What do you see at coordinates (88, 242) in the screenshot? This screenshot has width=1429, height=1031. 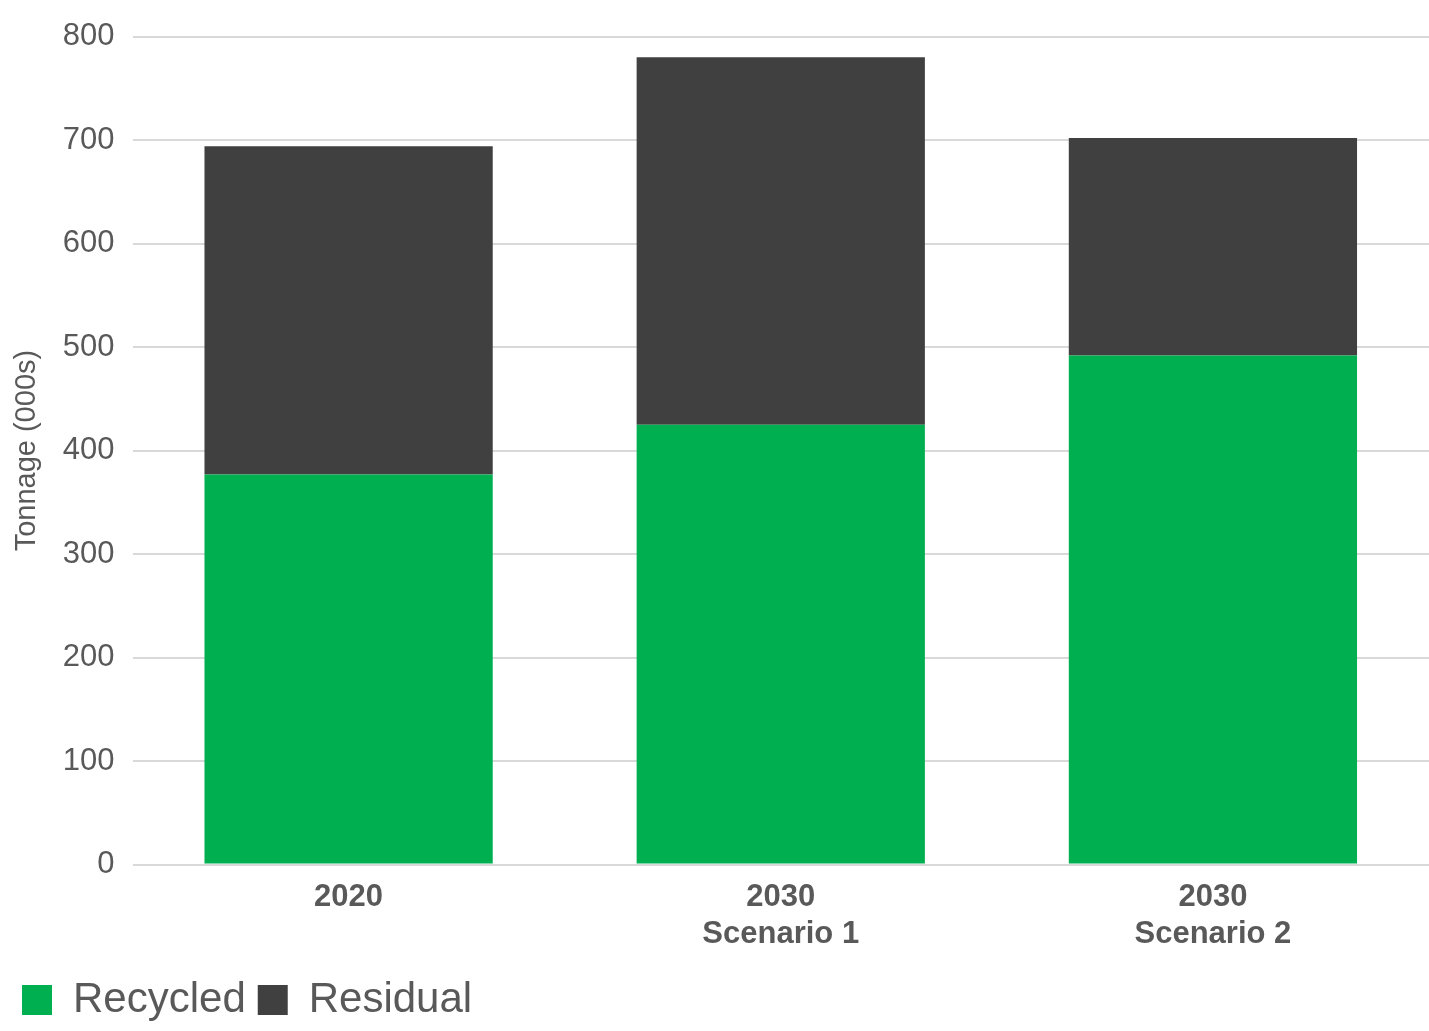 I see `y-tick-label: 600` at bounding box center [88, 242].